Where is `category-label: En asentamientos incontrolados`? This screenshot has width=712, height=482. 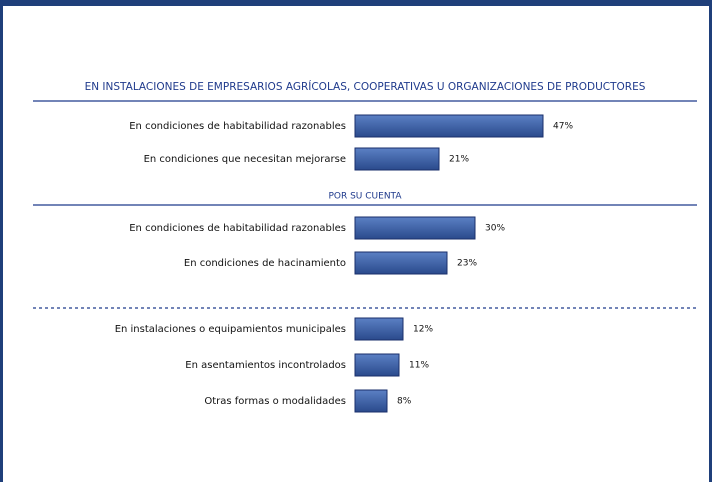 category-label: En asentamientos incontrolados is located at coordinates (265, 365).